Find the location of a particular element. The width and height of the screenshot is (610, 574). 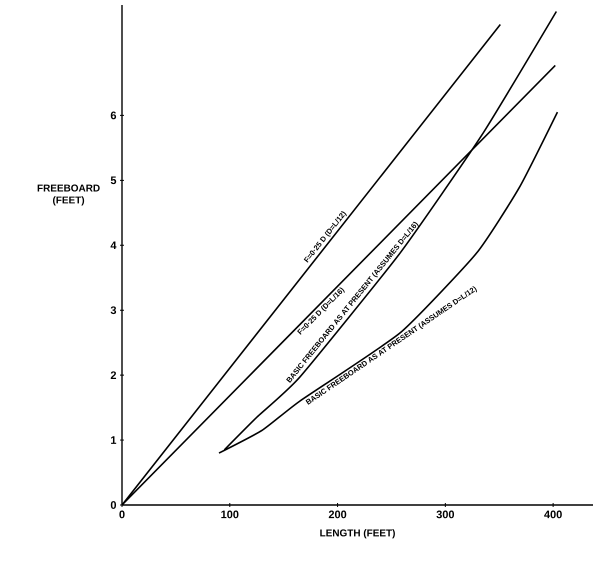

x-tick-label: 100 is located at coordinates (229, 514).